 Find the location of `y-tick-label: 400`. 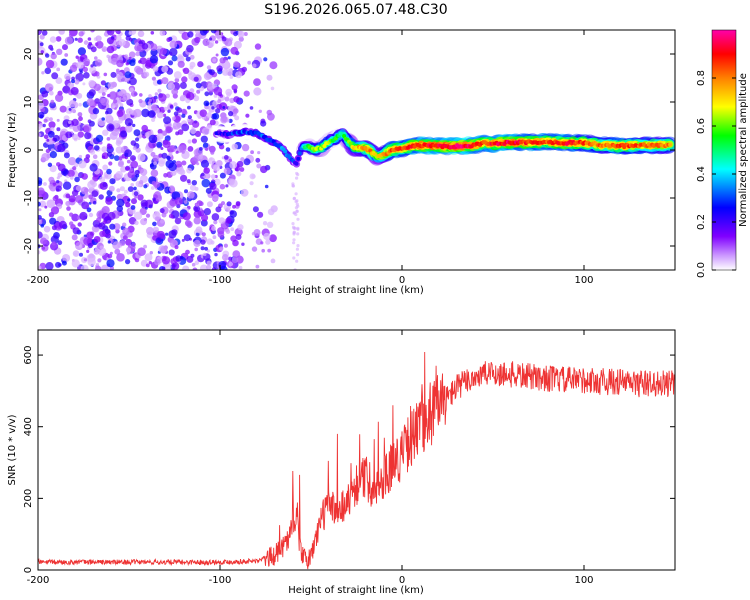

y-tick-label: 400 is located at coordinates (28, 426).